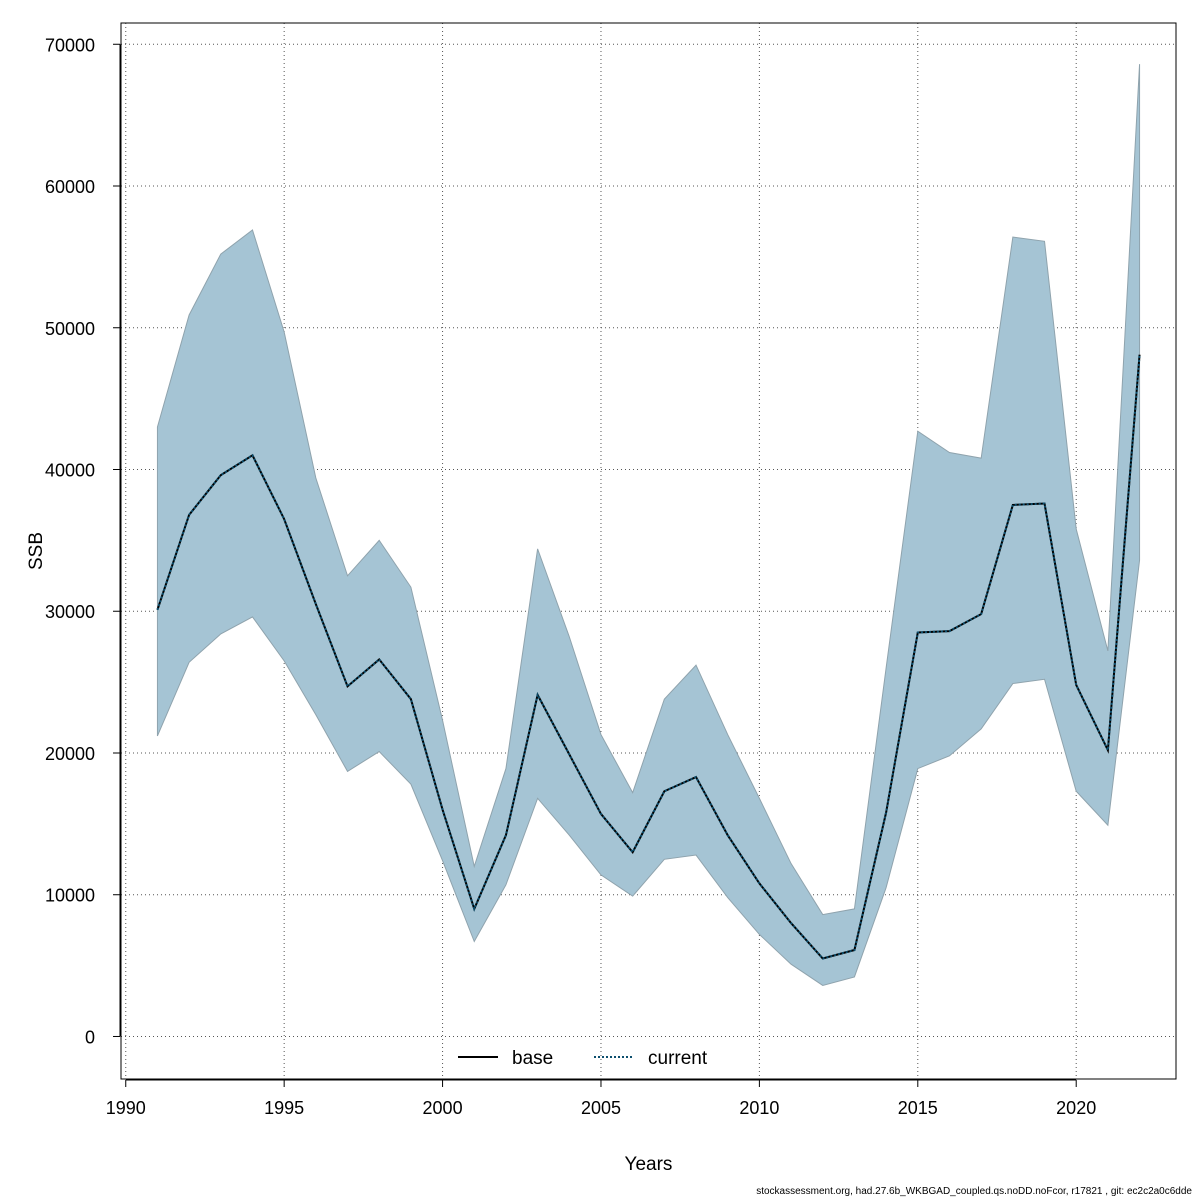 The height and width of the screenshot is (1200, 1200). Describe the element at coordinates (82, 541) in the screenshot. I see `y-axis-ticks: 0 10000 20000 30000 40000 50000 60000 70000` at that location.